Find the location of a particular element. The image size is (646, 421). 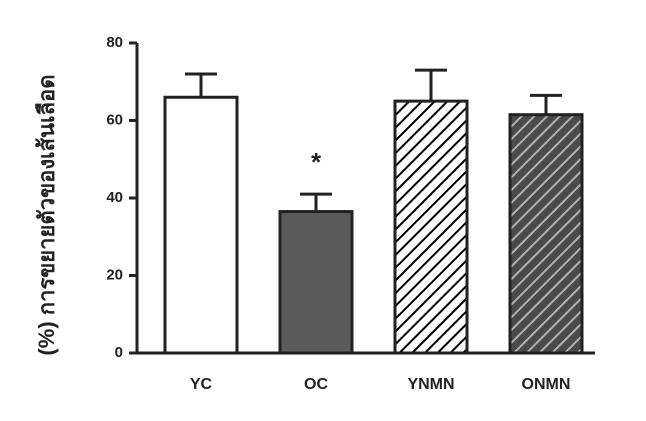

x-tick-label: OC is located at coordinates (316, 384).